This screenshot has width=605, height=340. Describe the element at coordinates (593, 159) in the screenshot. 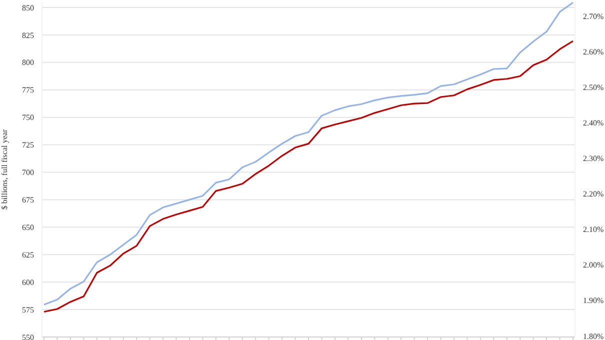

I see `y2-tick-label: 2.30%` at that location.